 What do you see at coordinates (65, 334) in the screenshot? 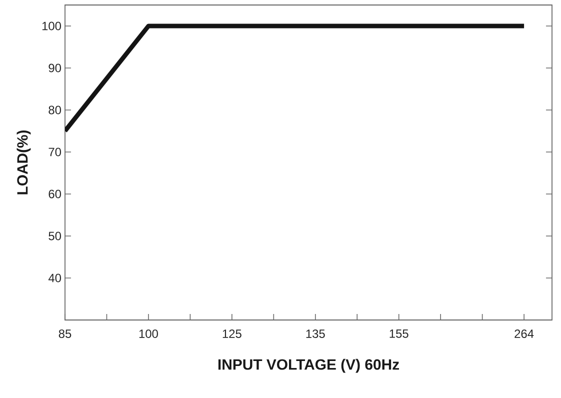
I see `x-tick-label: 85` at bounding box center [65, 334].